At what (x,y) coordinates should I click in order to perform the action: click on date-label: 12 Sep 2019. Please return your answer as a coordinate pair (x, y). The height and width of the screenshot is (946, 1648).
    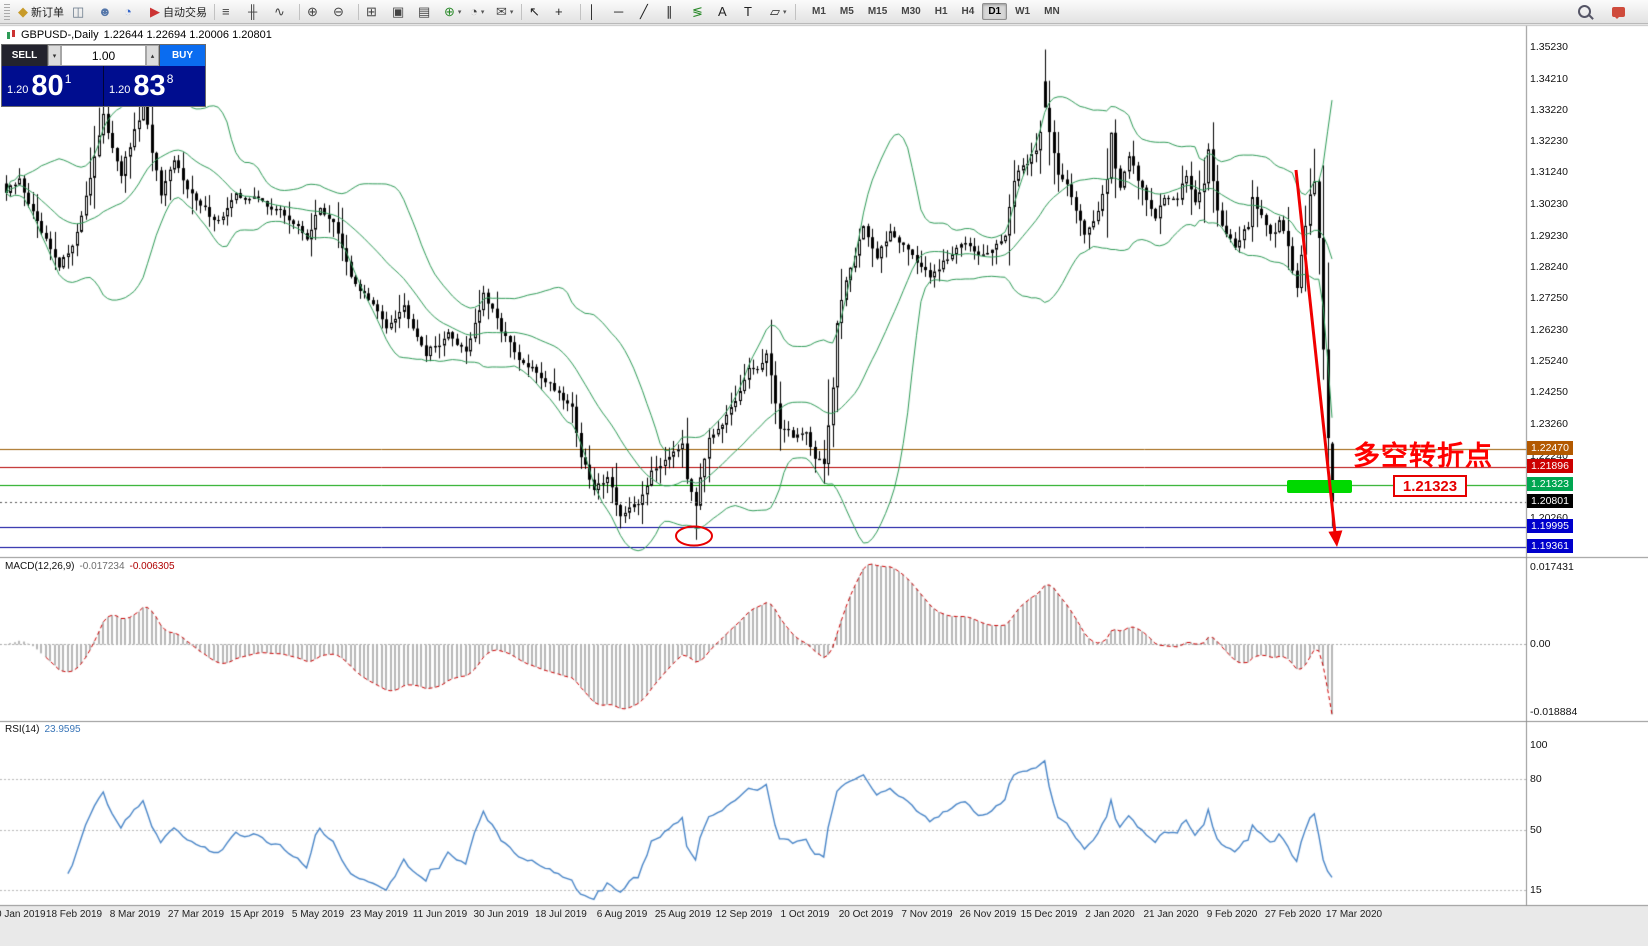
    Looking at the image, I should click on (744, 914).